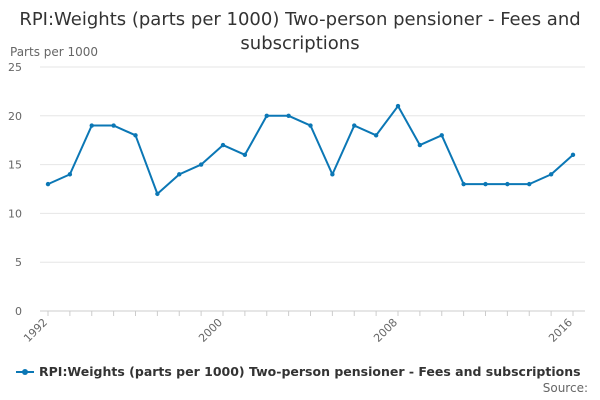 This screenshot has height=400, width=600. Describe the element at coordinates (210, 330) in the screenshot. I see `x-tick-label: 2000` at that location.